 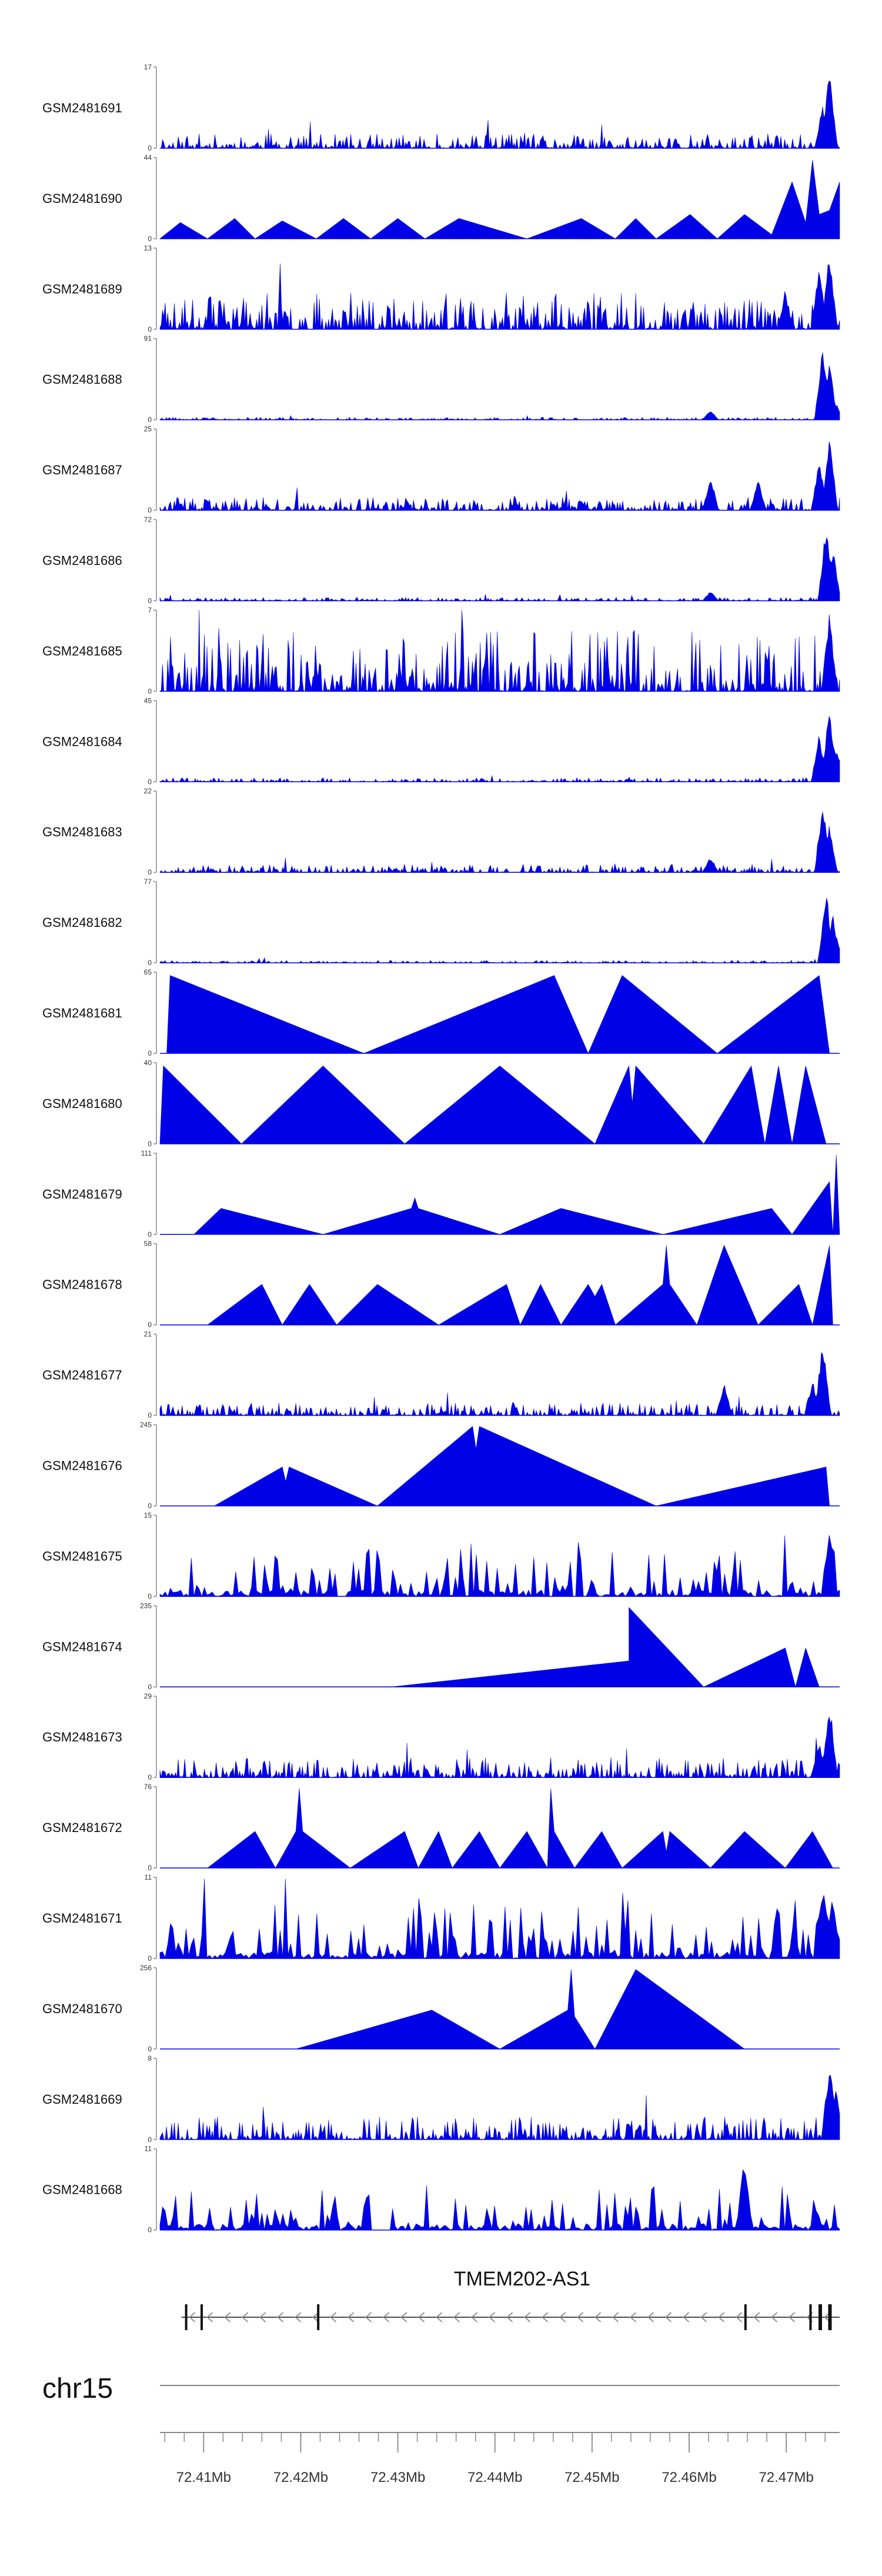 I want to click on track-ymax-label: 72, so click(x=148, y=520).